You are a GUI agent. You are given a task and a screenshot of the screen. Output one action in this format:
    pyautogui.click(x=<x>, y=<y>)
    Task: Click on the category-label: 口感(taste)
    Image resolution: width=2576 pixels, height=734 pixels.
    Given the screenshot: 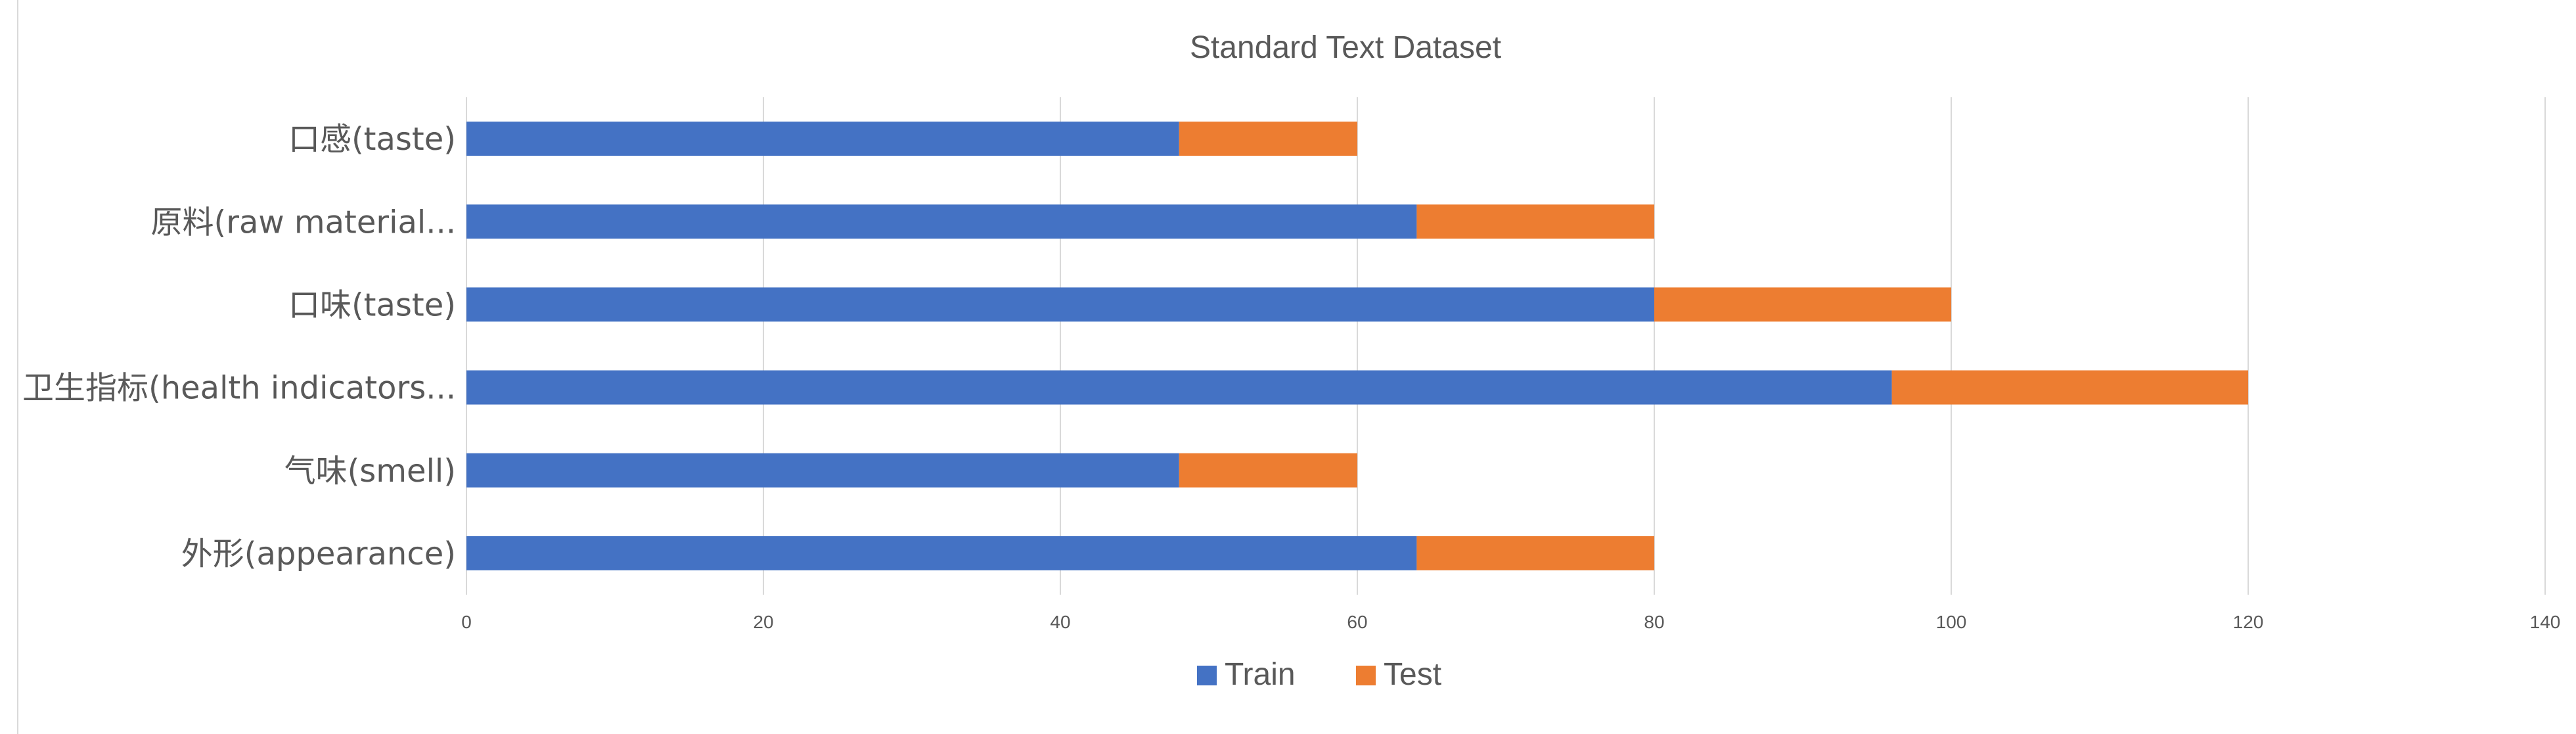 What is the action you would take?
    pyautogui.click(x=372, y=140)
    